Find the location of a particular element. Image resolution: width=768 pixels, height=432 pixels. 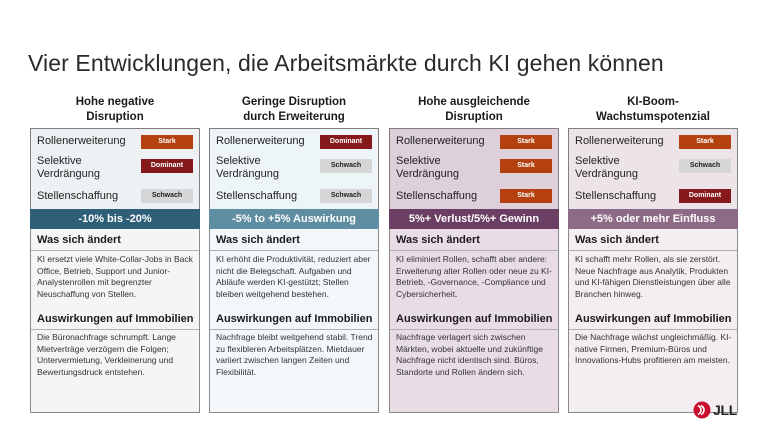

column-heading: KI-Boom- Wachstumspotenzial is located at coordinates (653, 110).